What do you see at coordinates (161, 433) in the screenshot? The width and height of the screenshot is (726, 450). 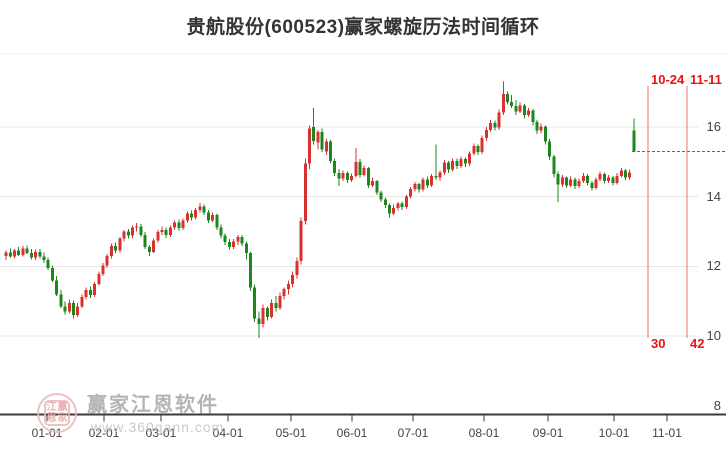 I see `x-axis-label: 03-01` at bounding box center [161, 433].